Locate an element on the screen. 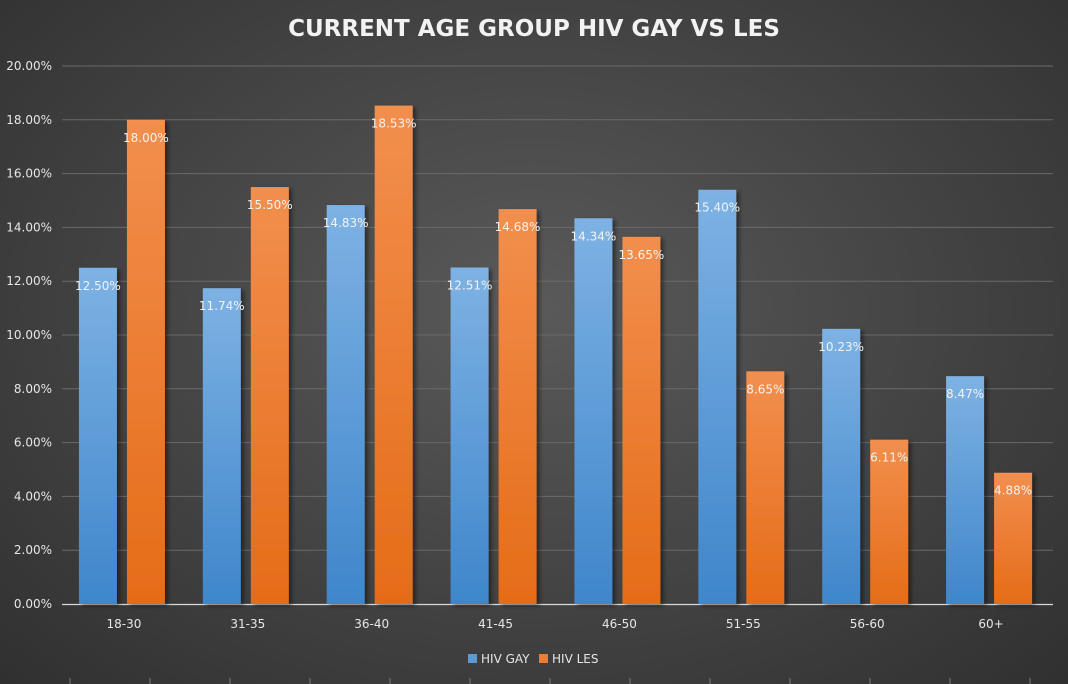 This screenshot has height=684, width=1068. y-tick-label: 14.00% is located at coordinates (29, 227).